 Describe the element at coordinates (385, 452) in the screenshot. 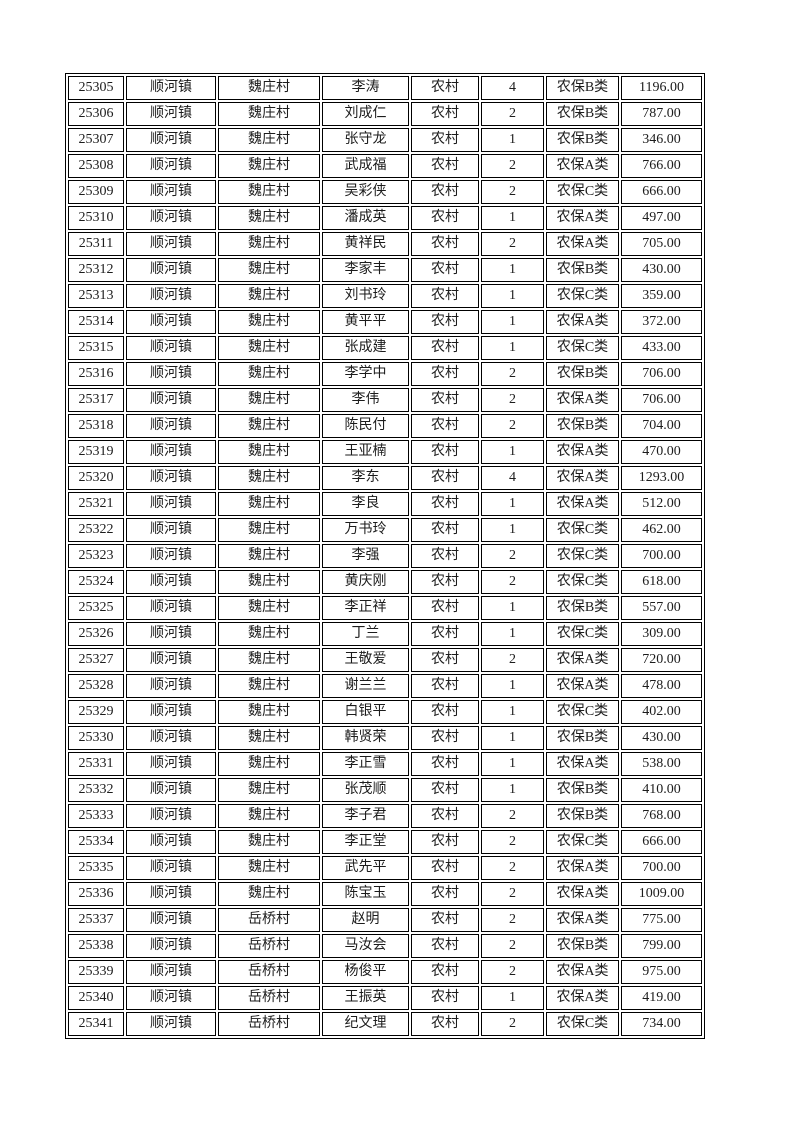

I see `table-row: 25319 顺河镇 魏庄村 王亚楠 农村 1 农保A类 470.00` at that location.